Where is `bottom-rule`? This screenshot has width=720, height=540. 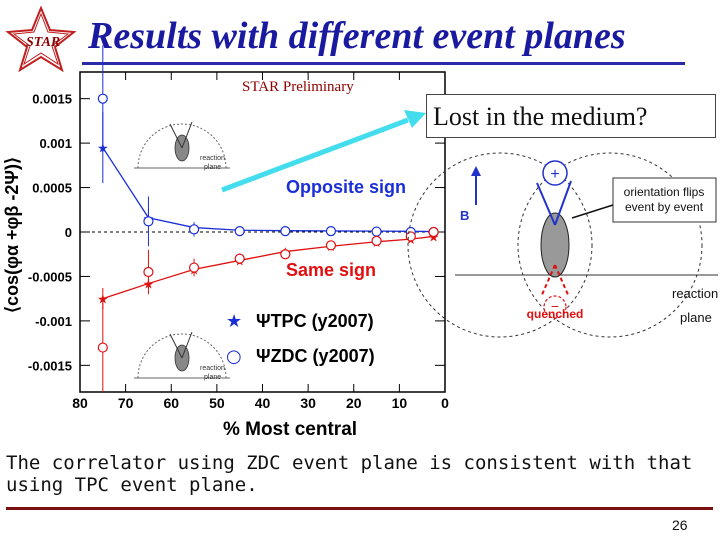
bottom-rule is located at coordinates (359, 508).